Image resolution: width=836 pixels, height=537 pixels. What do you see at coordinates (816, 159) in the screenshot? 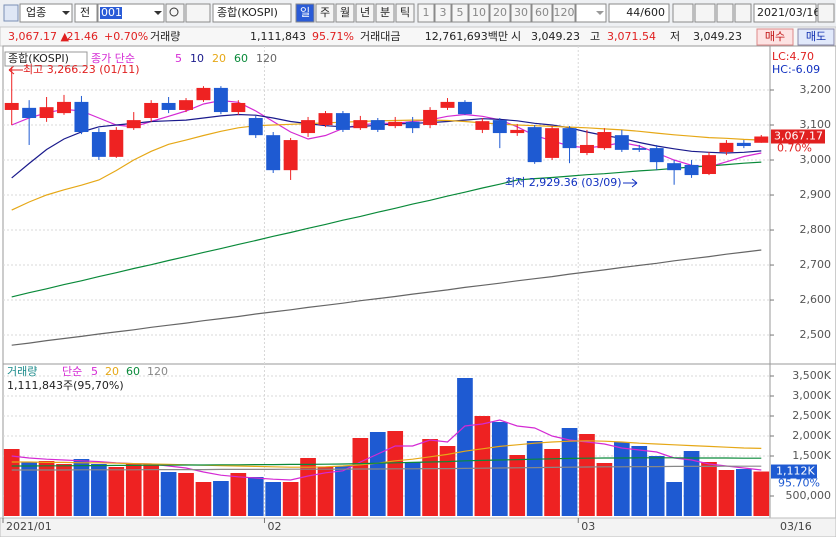
I see `y-tick-label: 3,000` at bounding box center [816, 159].